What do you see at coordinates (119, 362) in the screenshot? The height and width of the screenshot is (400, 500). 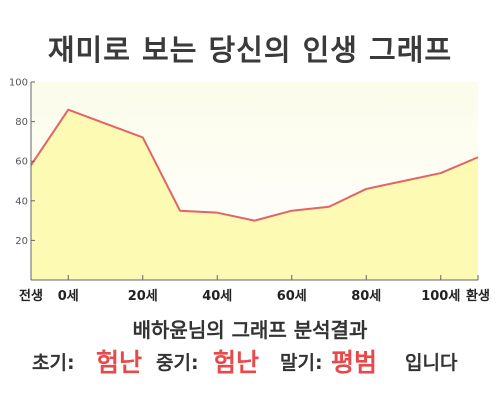 I see `early-value: 험난` at bounding box center [119, 362].